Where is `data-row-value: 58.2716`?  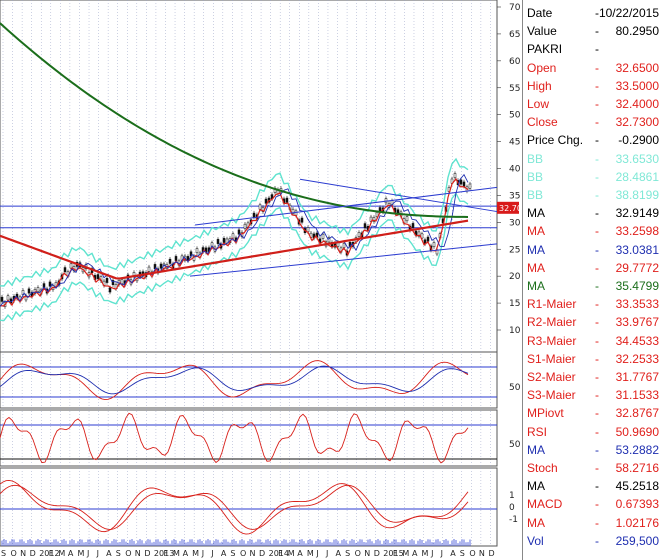
data-row-value: 58.2716 is located at coordinates (637, 468).